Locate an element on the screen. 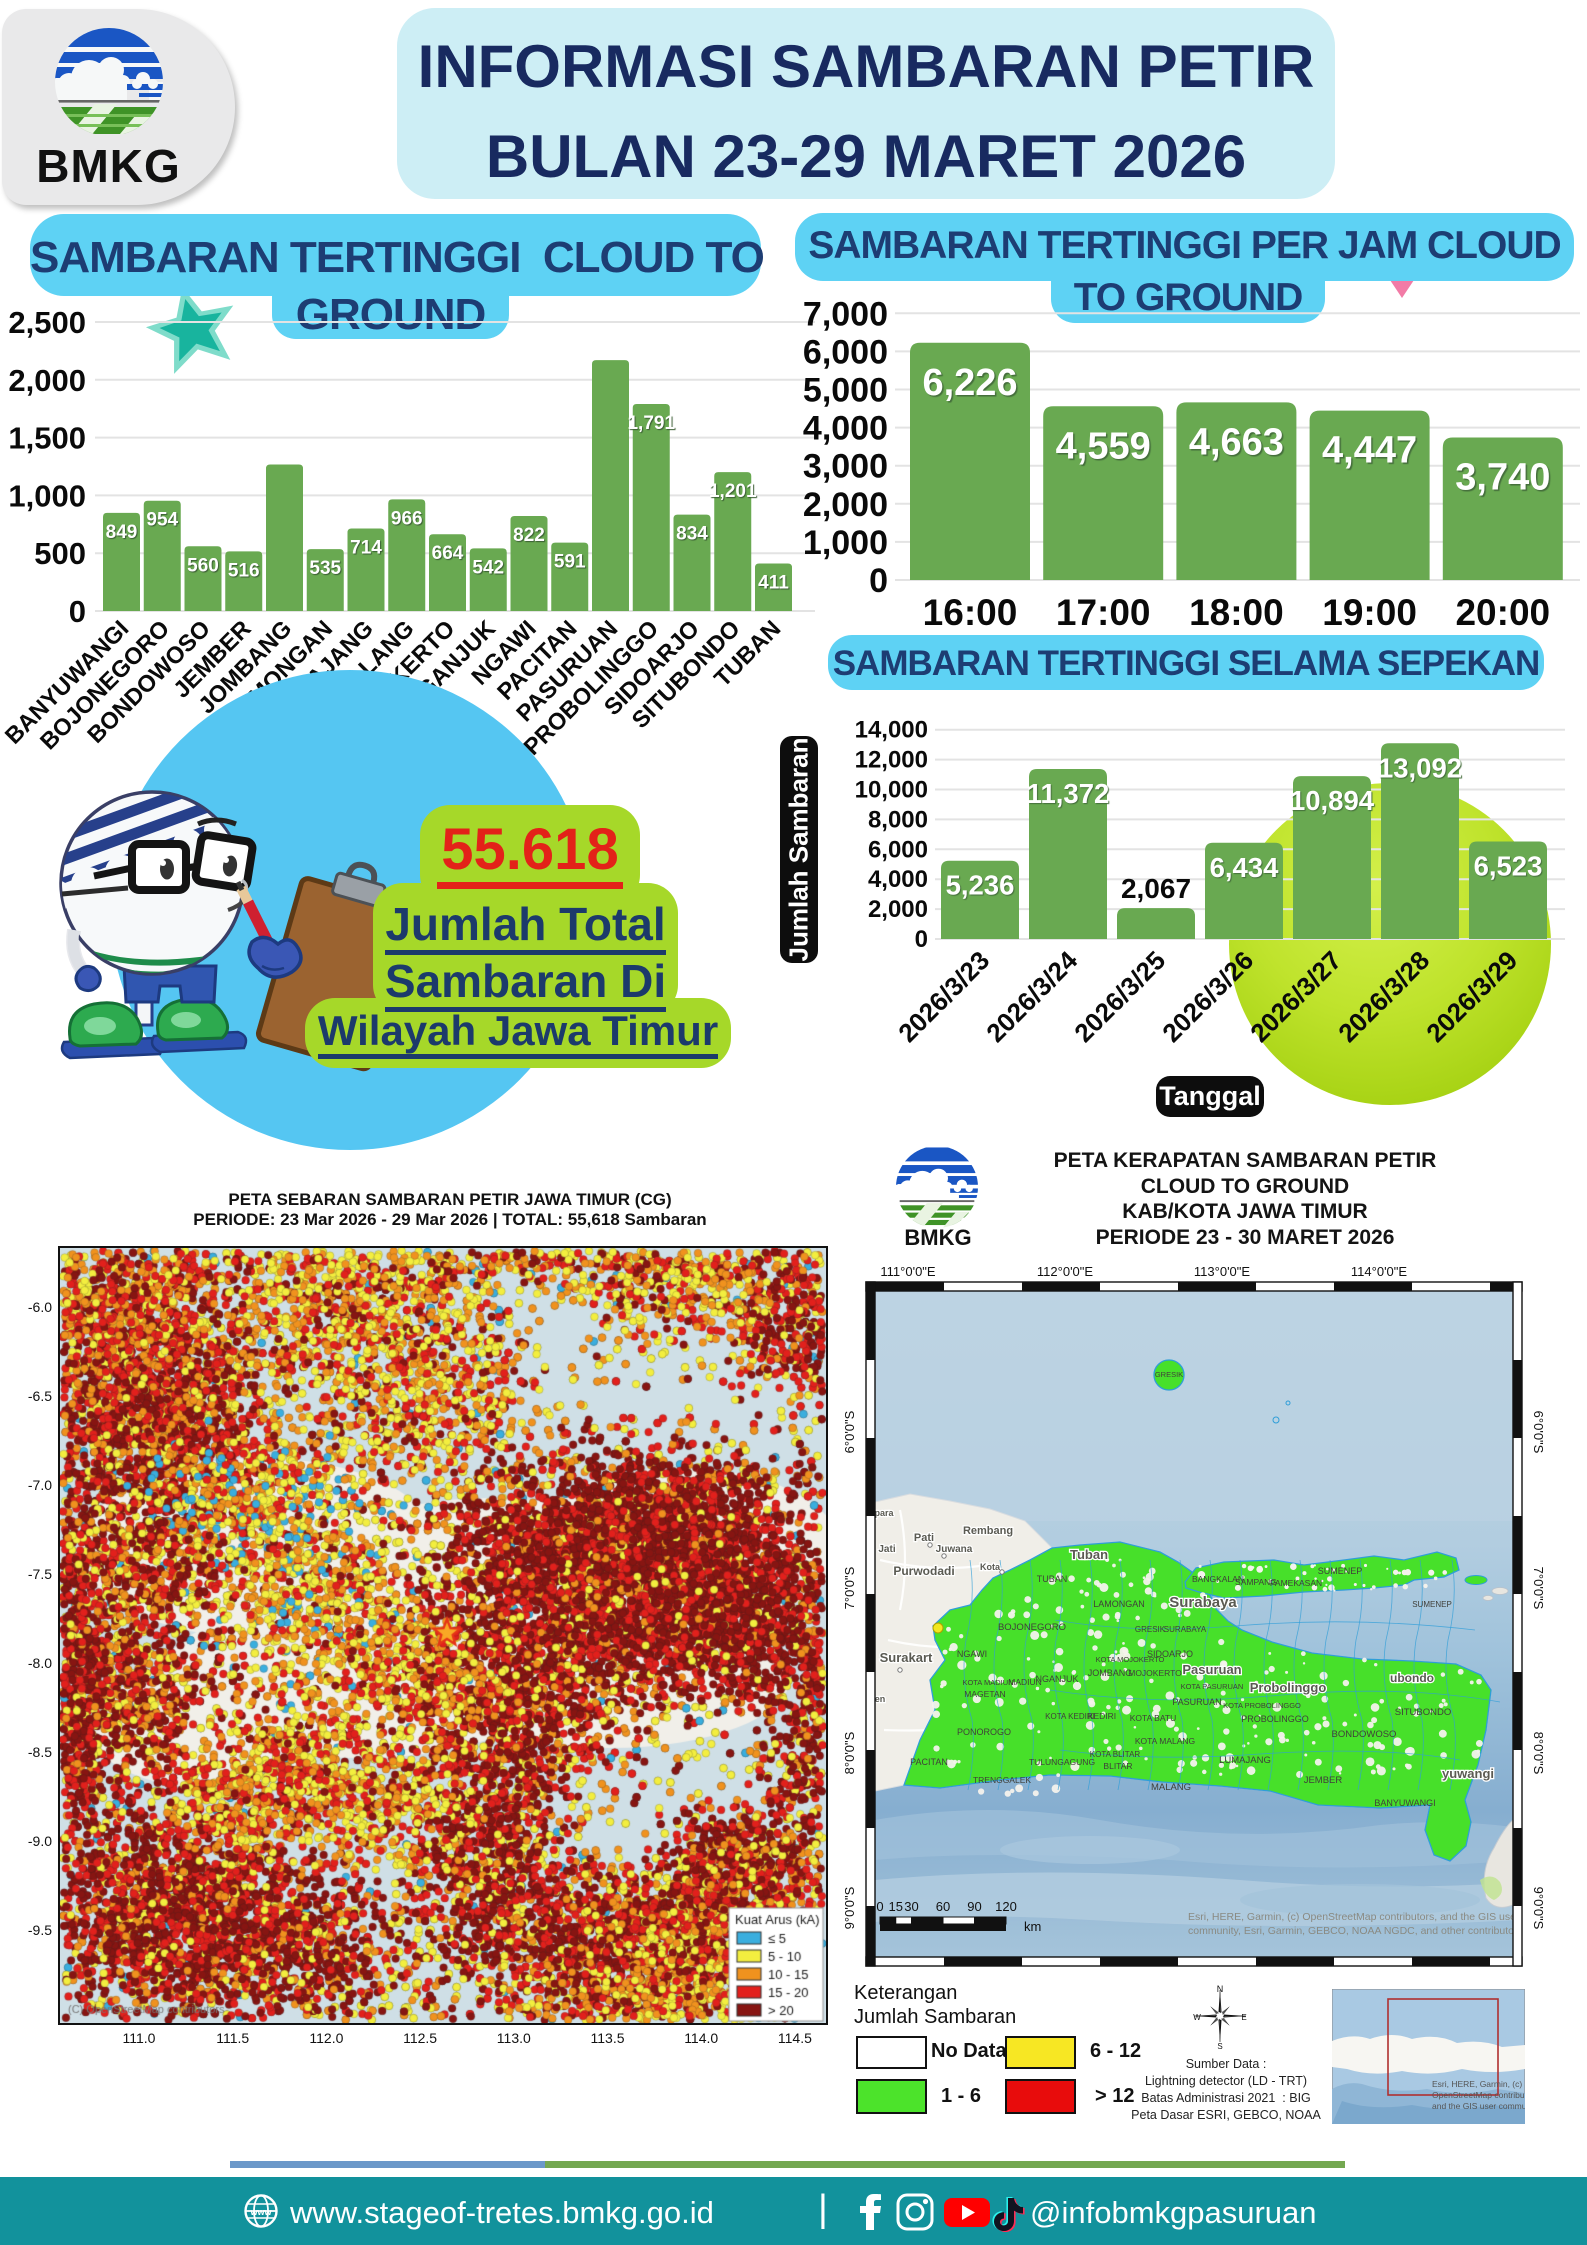 This screenshot has width=1587, height=2245. svg-text: SIDOARJO is located at coordinates (1170, 1654).